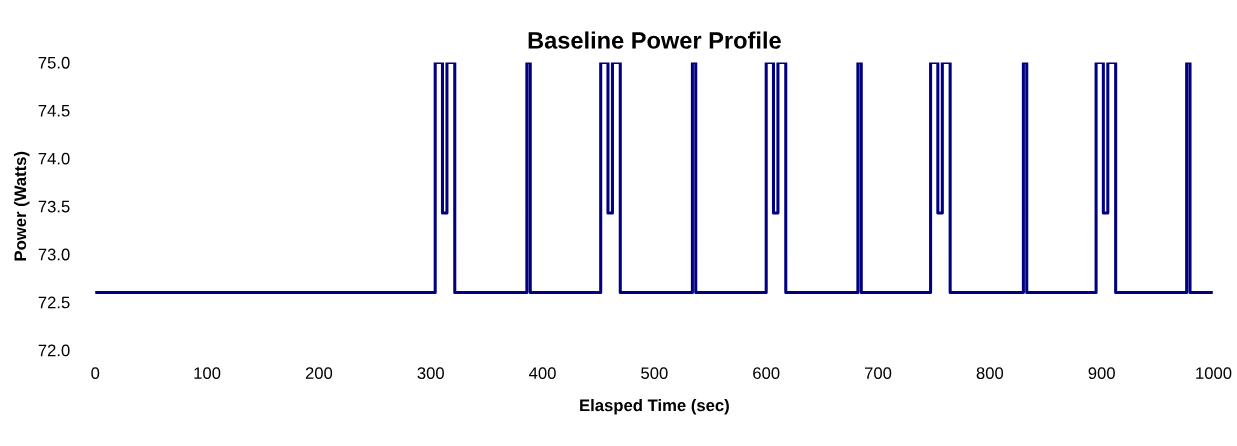  I want to click on chart-title: Baseline Power Profile, so click(654, 40).